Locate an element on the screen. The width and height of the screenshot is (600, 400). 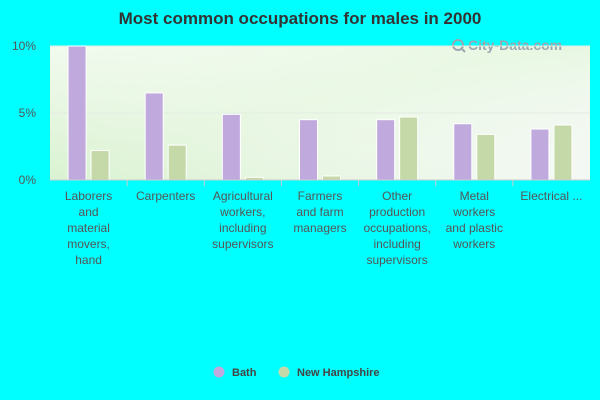
legend: Bath New Hampshire is located at coordinates (296, 372).